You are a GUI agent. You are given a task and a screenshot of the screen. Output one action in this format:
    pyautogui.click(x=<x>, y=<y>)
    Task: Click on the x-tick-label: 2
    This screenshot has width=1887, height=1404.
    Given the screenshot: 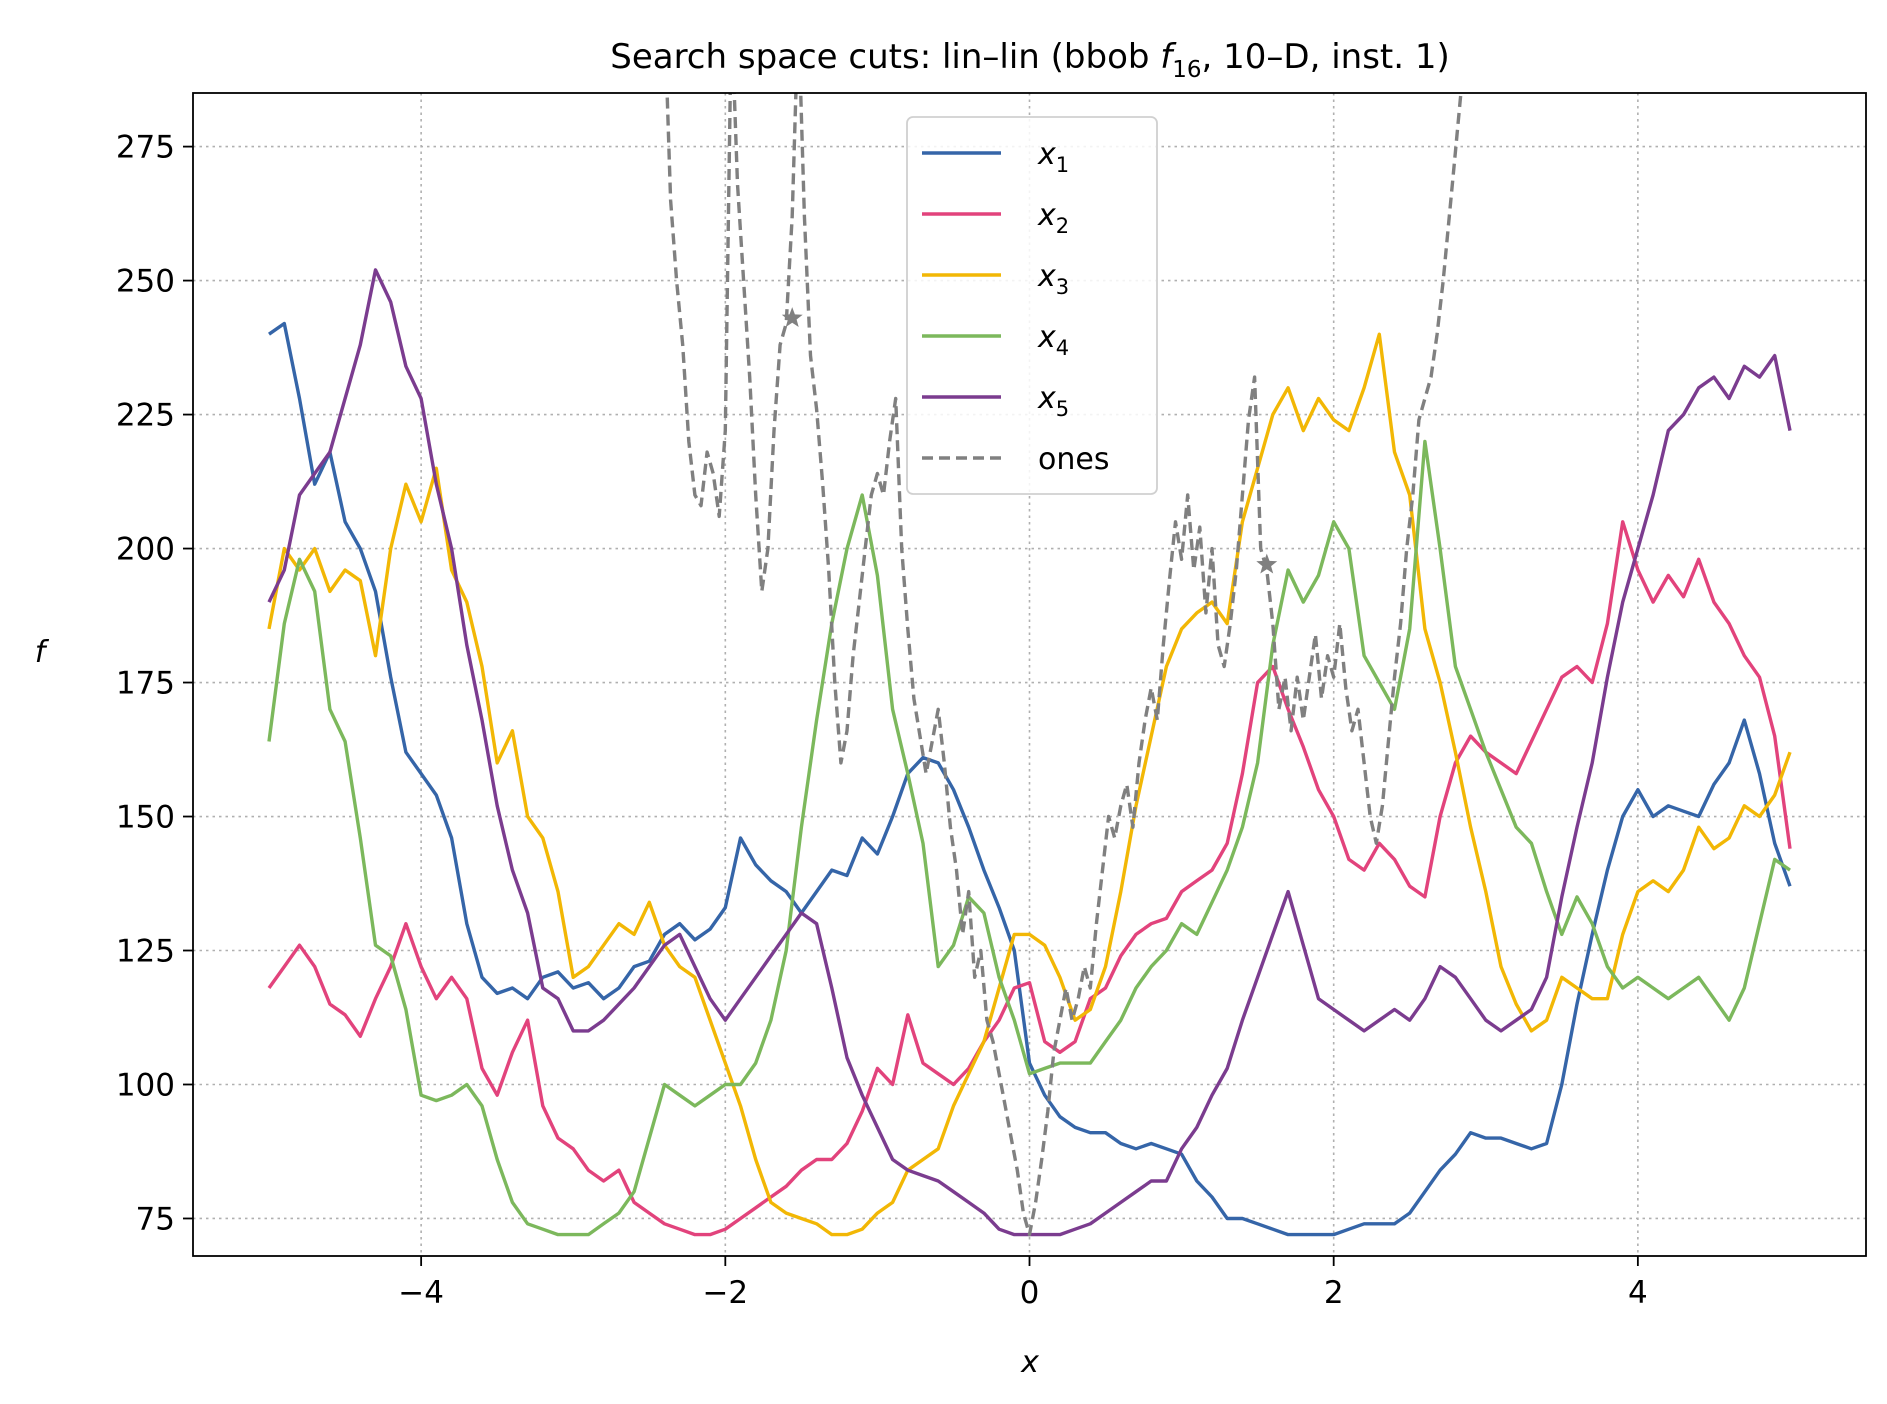 What is the action you would take?
    pyautogui.click(x=1334, y=1293)
    